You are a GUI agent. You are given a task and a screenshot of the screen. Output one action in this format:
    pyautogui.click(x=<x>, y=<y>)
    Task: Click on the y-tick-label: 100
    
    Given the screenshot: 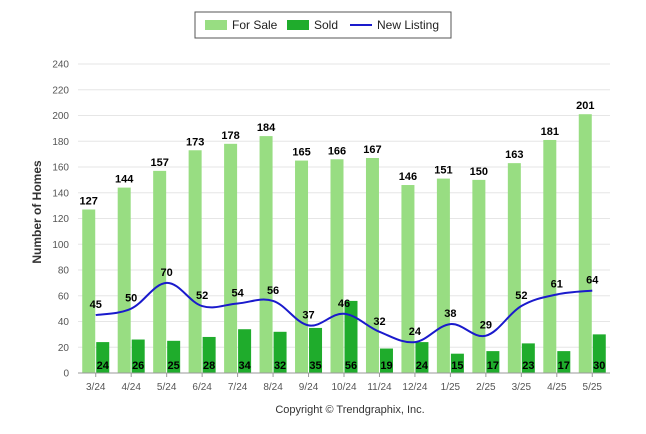 What is the action you would take?
    pyautogui.click(x=60, y=245)
    